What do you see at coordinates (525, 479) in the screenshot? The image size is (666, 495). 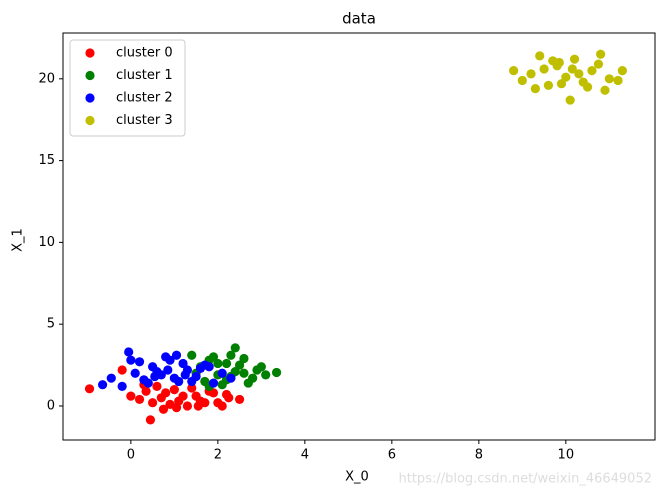 I see `watermark: https://blog.csdn.net/weixin_46649052` at bounding box center [525, 479].